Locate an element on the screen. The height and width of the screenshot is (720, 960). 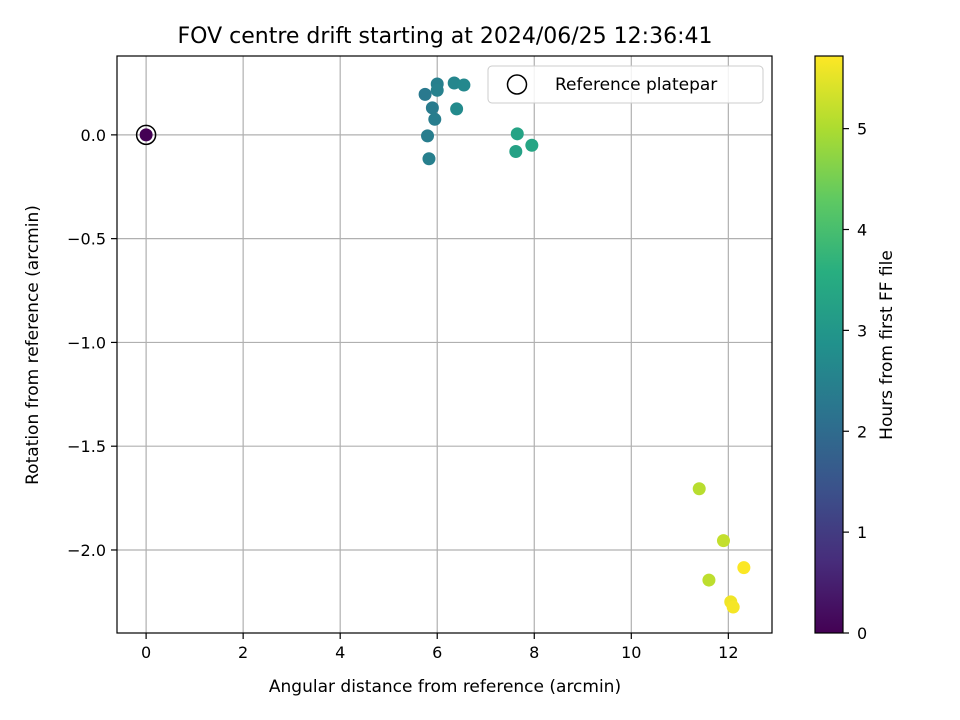
colorbar-tick-label: 1 is located at coordinates (862, 532).